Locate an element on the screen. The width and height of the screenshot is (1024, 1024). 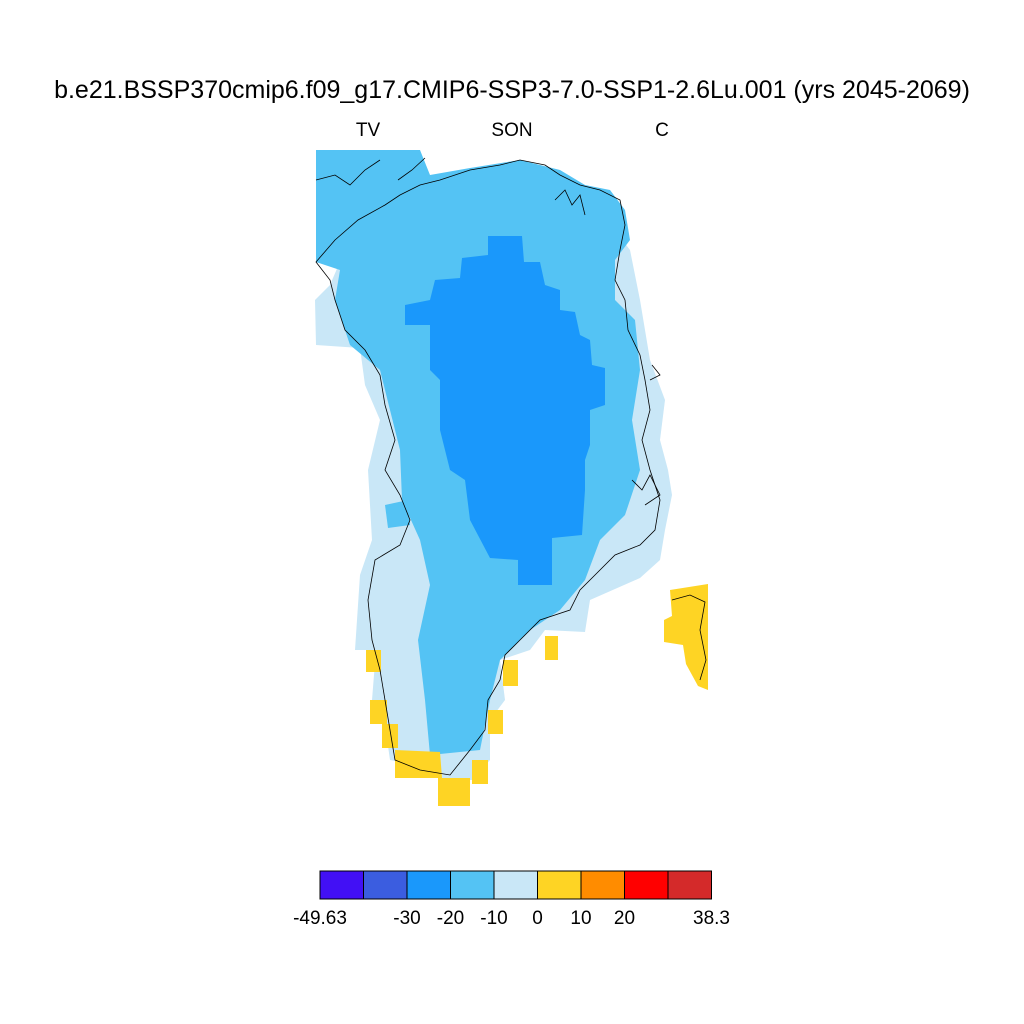
region-slight-warming is located at coordinates (537, 695).